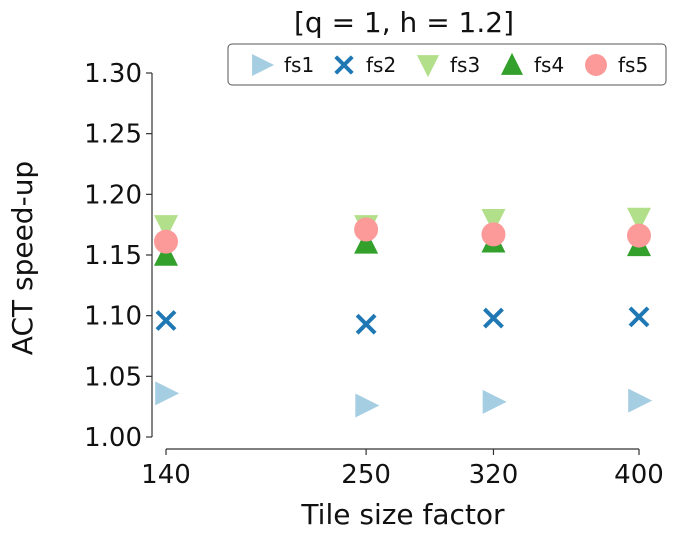 The width and height of the screenshot is (676, 539). Describe the element at coordinates (465, 65) in the screenshot. I see `legend-label-fs3: fs3` at that location.